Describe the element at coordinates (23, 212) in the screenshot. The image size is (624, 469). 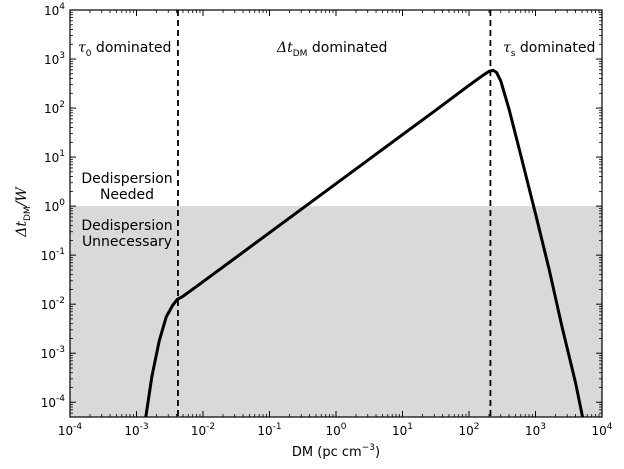
I see `y-axis-label: ΔtDM/W` at that location.